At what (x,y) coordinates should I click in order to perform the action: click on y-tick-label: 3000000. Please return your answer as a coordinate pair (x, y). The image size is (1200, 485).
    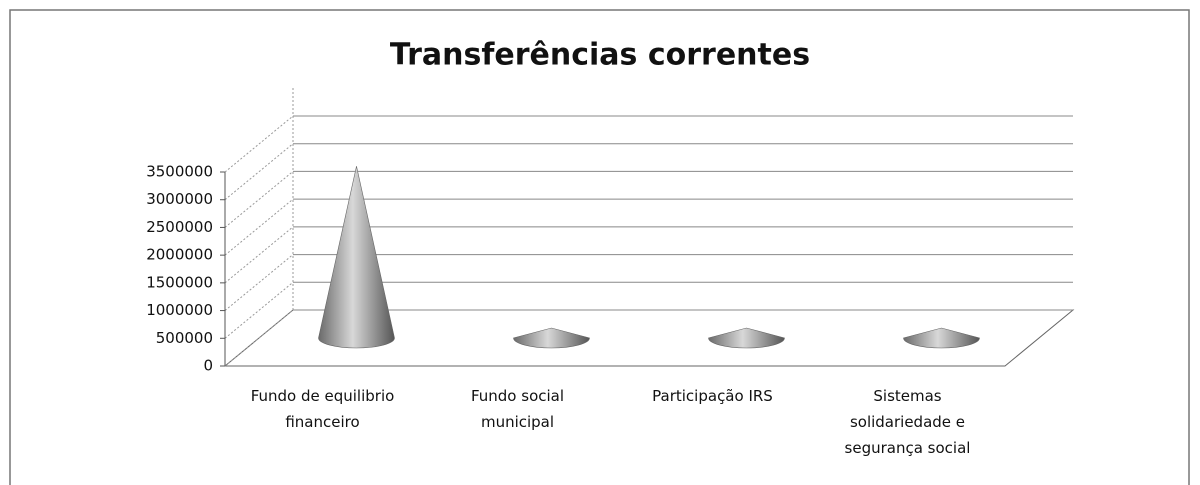
    Looking at the image, I should click on (179, 199).